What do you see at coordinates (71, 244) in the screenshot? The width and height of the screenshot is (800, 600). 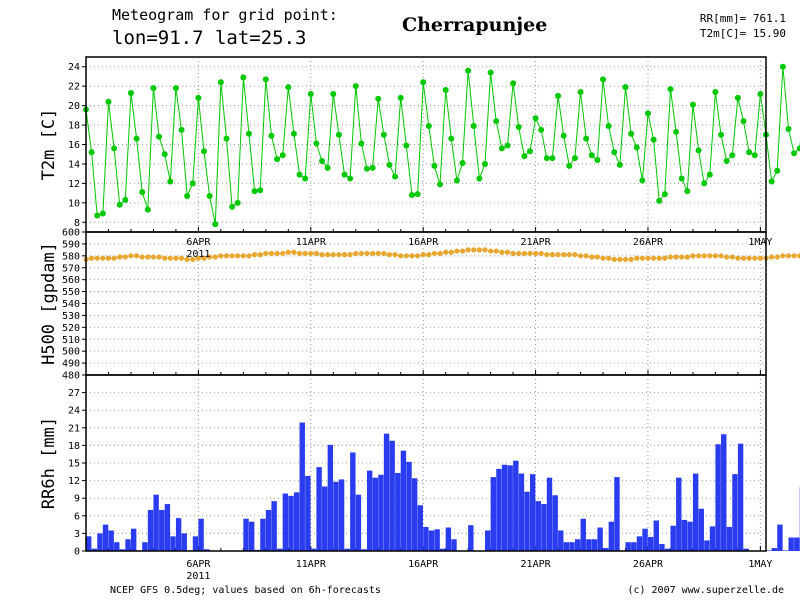 I see `y-tick-label: 590` at bounding box center [71, 244].